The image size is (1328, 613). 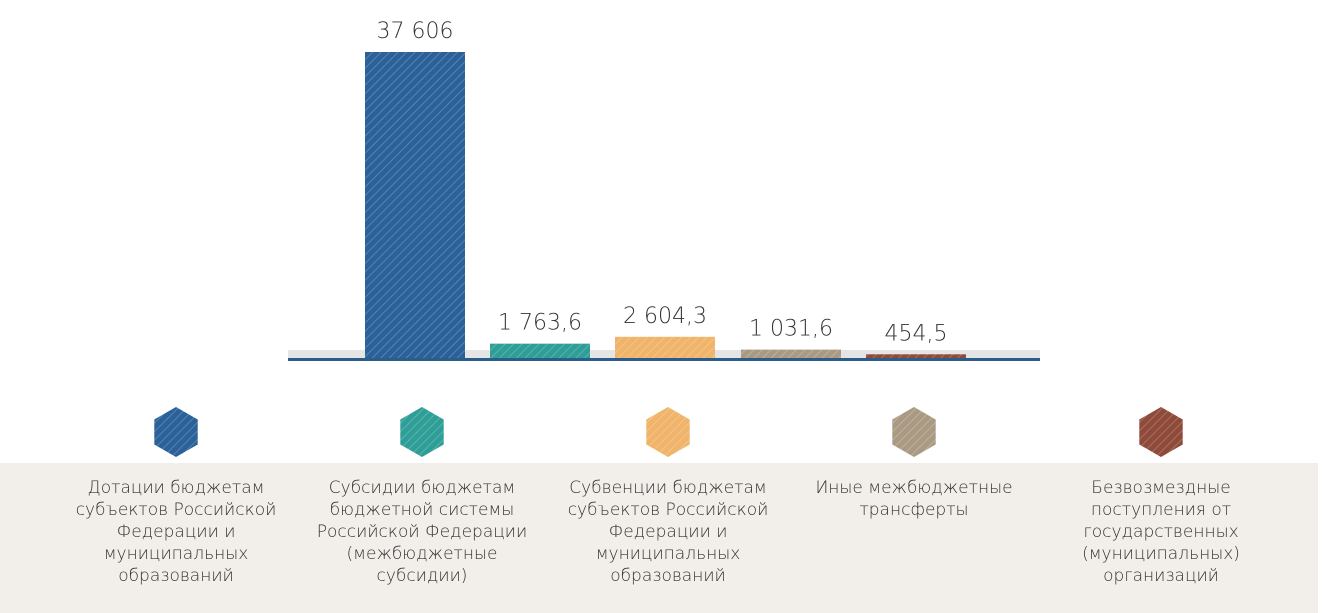 I want to click on baseline, so click(x=664, y=359).